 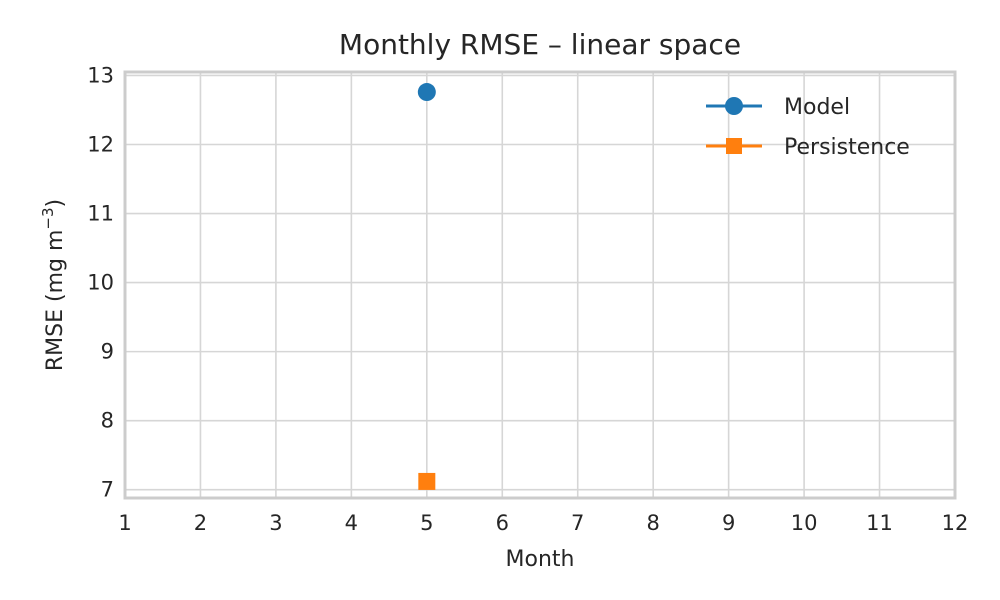 I want to click on legend-label-model: Model, so click(x=817, y=107).